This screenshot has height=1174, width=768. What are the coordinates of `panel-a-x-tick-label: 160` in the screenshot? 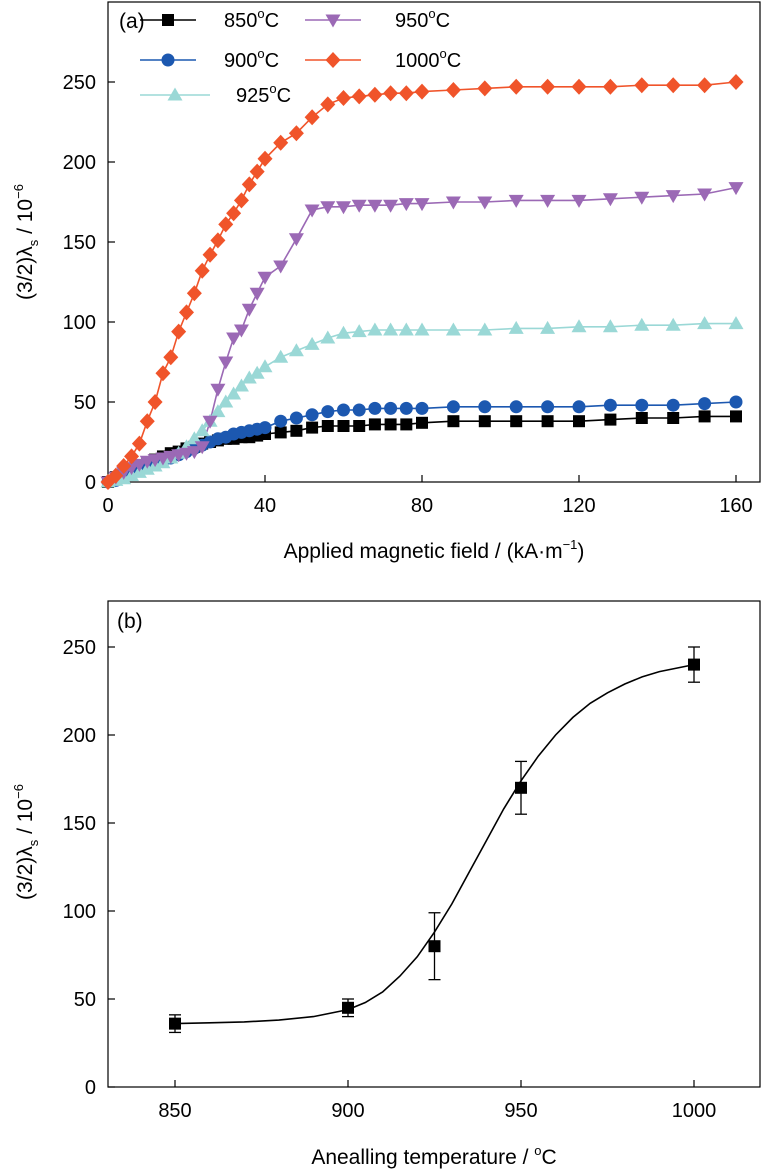 It's located at (735, 506).